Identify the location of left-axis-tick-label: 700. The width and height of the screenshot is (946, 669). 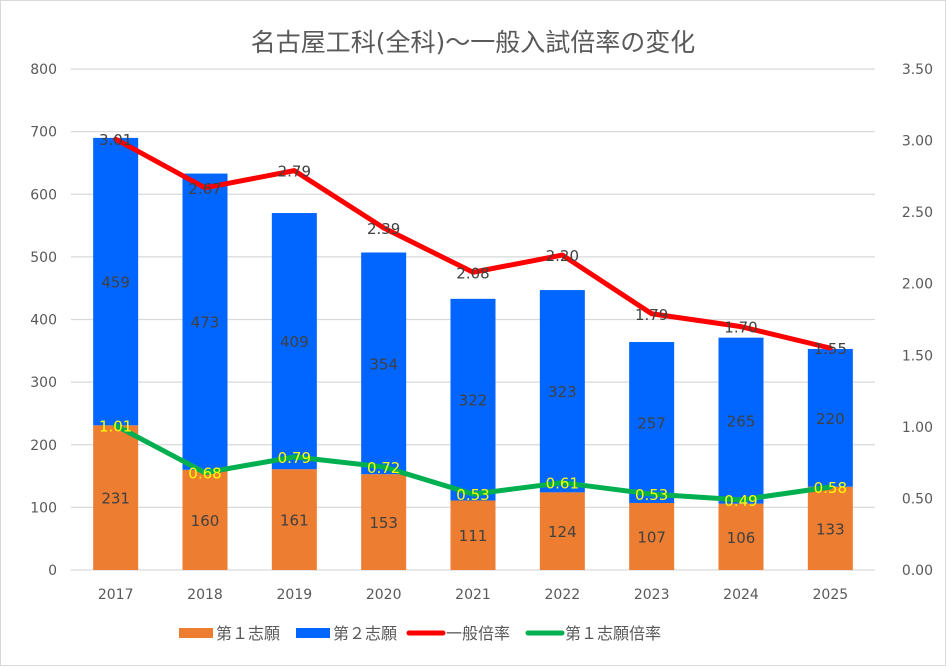
(43, 133).